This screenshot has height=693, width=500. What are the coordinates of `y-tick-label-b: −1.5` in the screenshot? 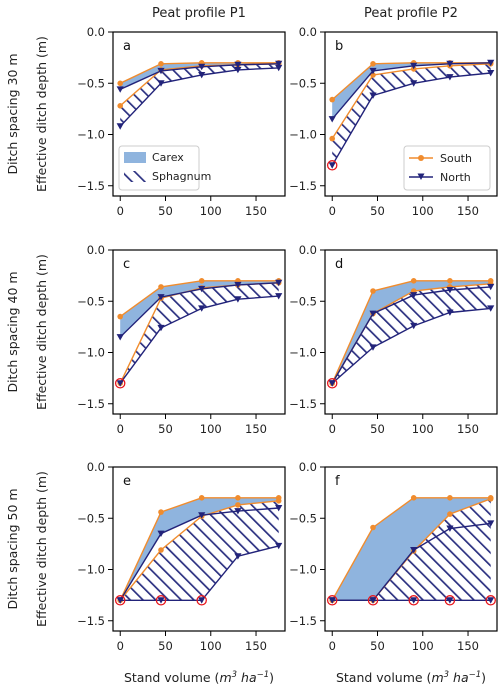 It's located at (303, 186).